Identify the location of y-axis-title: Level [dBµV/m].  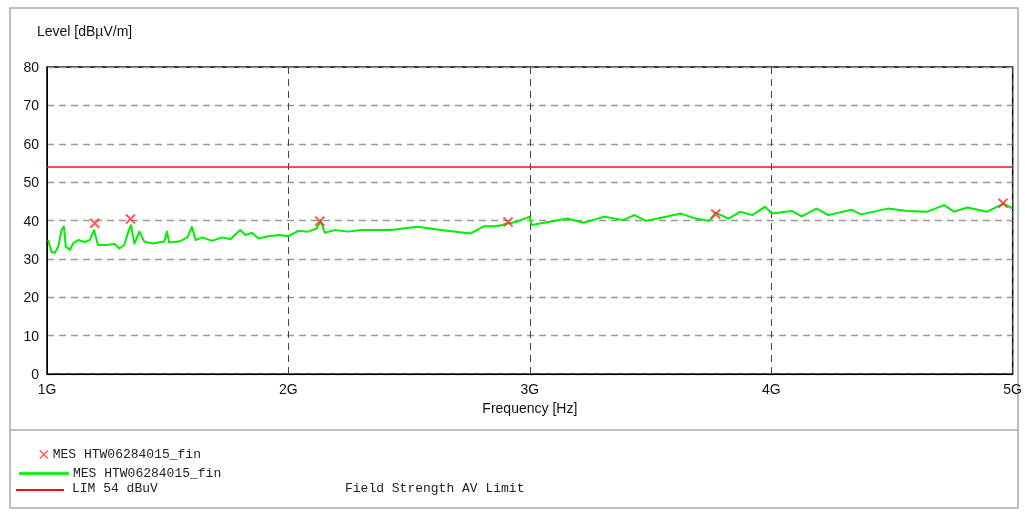
(85, 31).